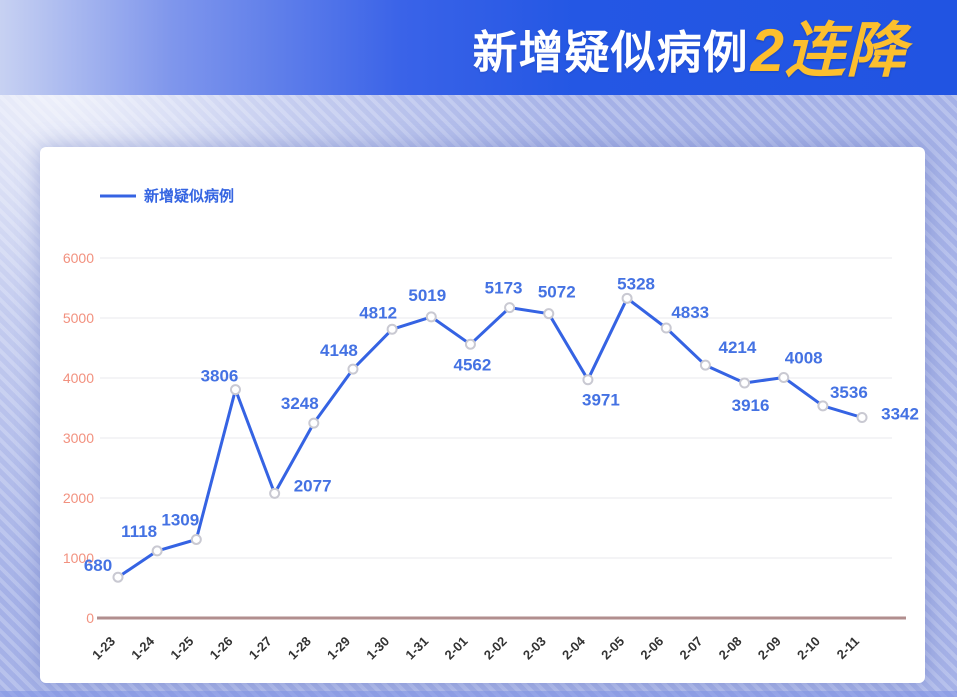 The width and height of the screenshot is (957, 697). I want to click on x-axis-tick-label: 1-26, so click(221, 648).